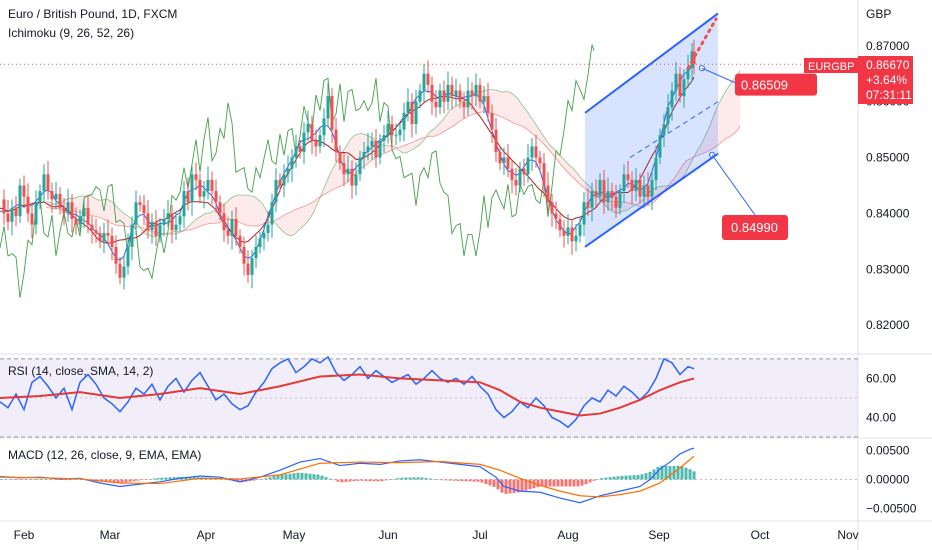 The image size is (932, 550). I want to click on annotation-text-upper: 0.86509, so click(764, 85).